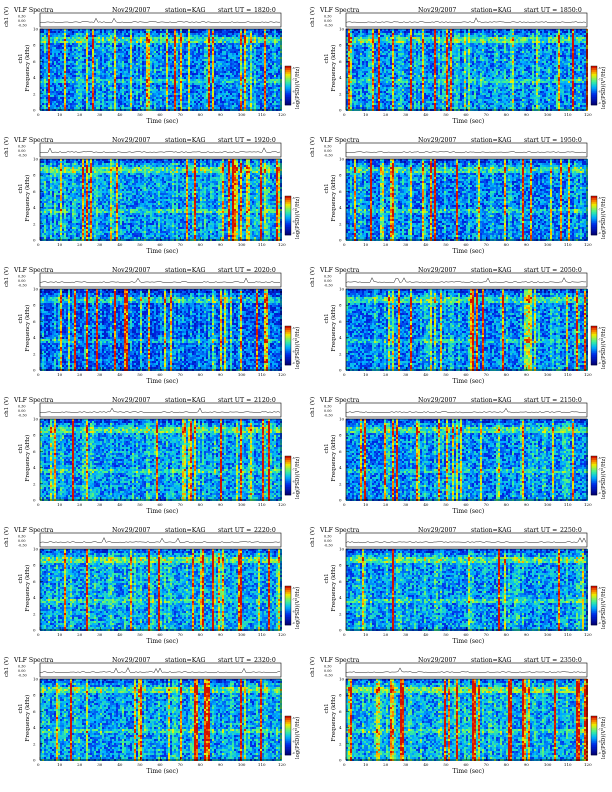 The image size is (612, 792). Describe the element at coordinates (34, 727) in the screenshot. I see `y-tick-label: 4` at that location.